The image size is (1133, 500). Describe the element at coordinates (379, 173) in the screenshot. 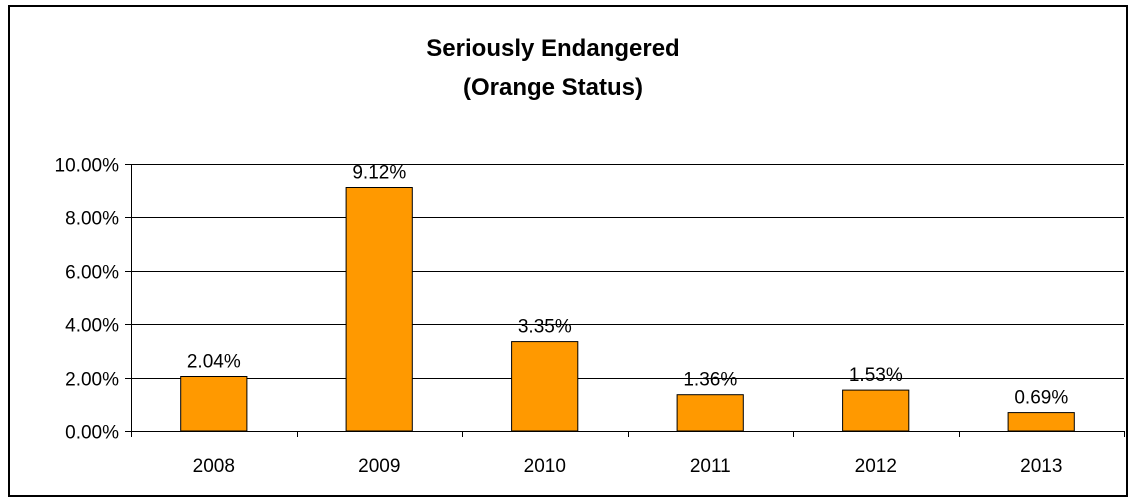

I see `data-label-2009: 9.12%` at that location.